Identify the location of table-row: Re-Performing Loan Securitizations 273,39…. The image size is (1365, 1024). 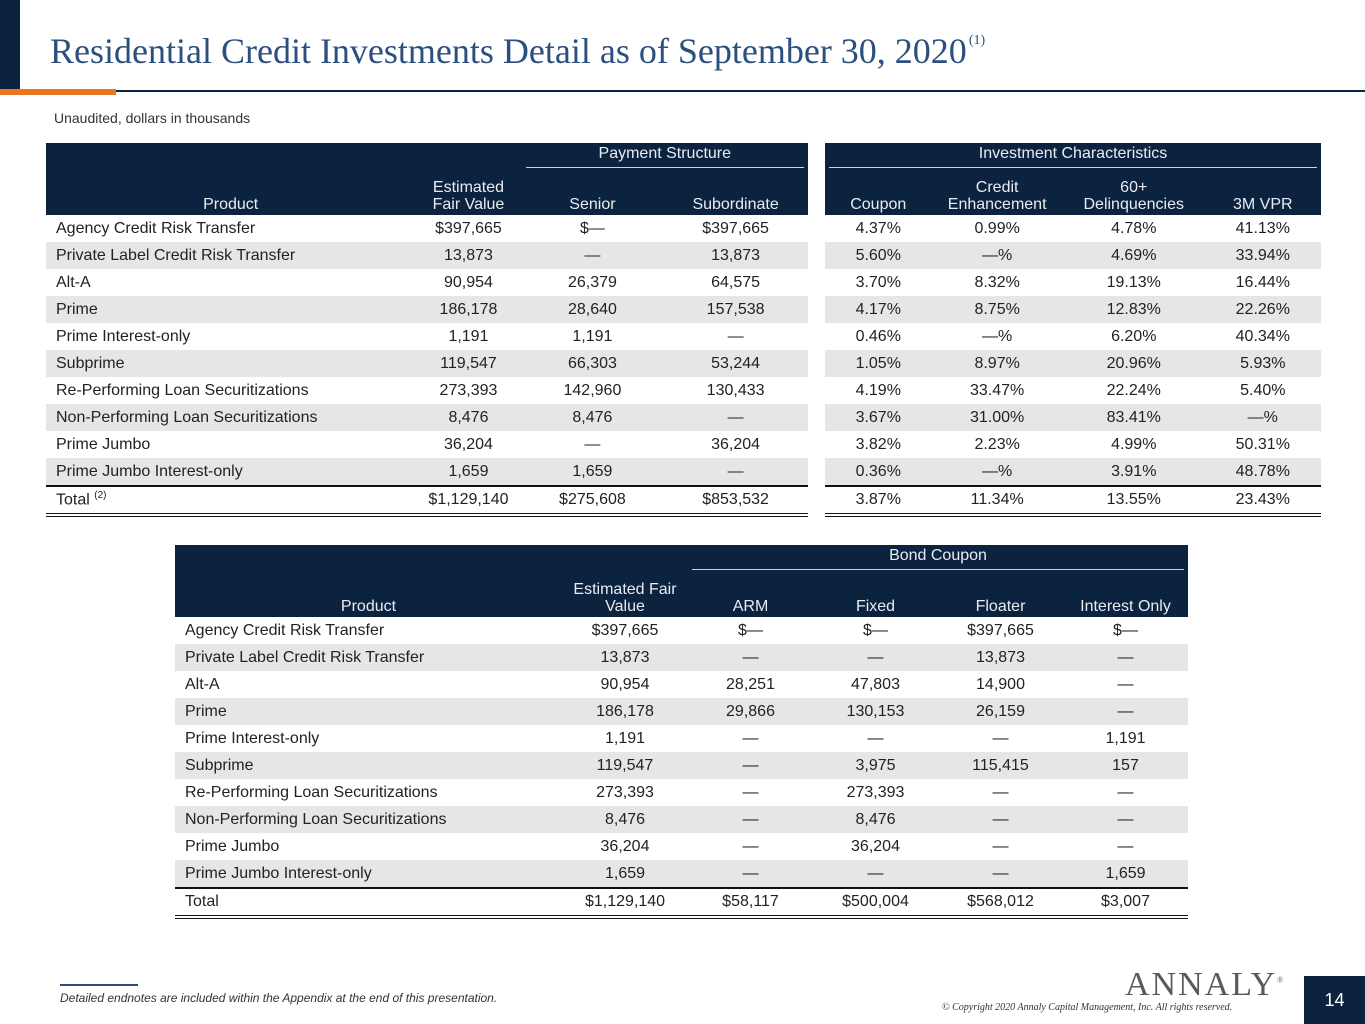
(681, 792).